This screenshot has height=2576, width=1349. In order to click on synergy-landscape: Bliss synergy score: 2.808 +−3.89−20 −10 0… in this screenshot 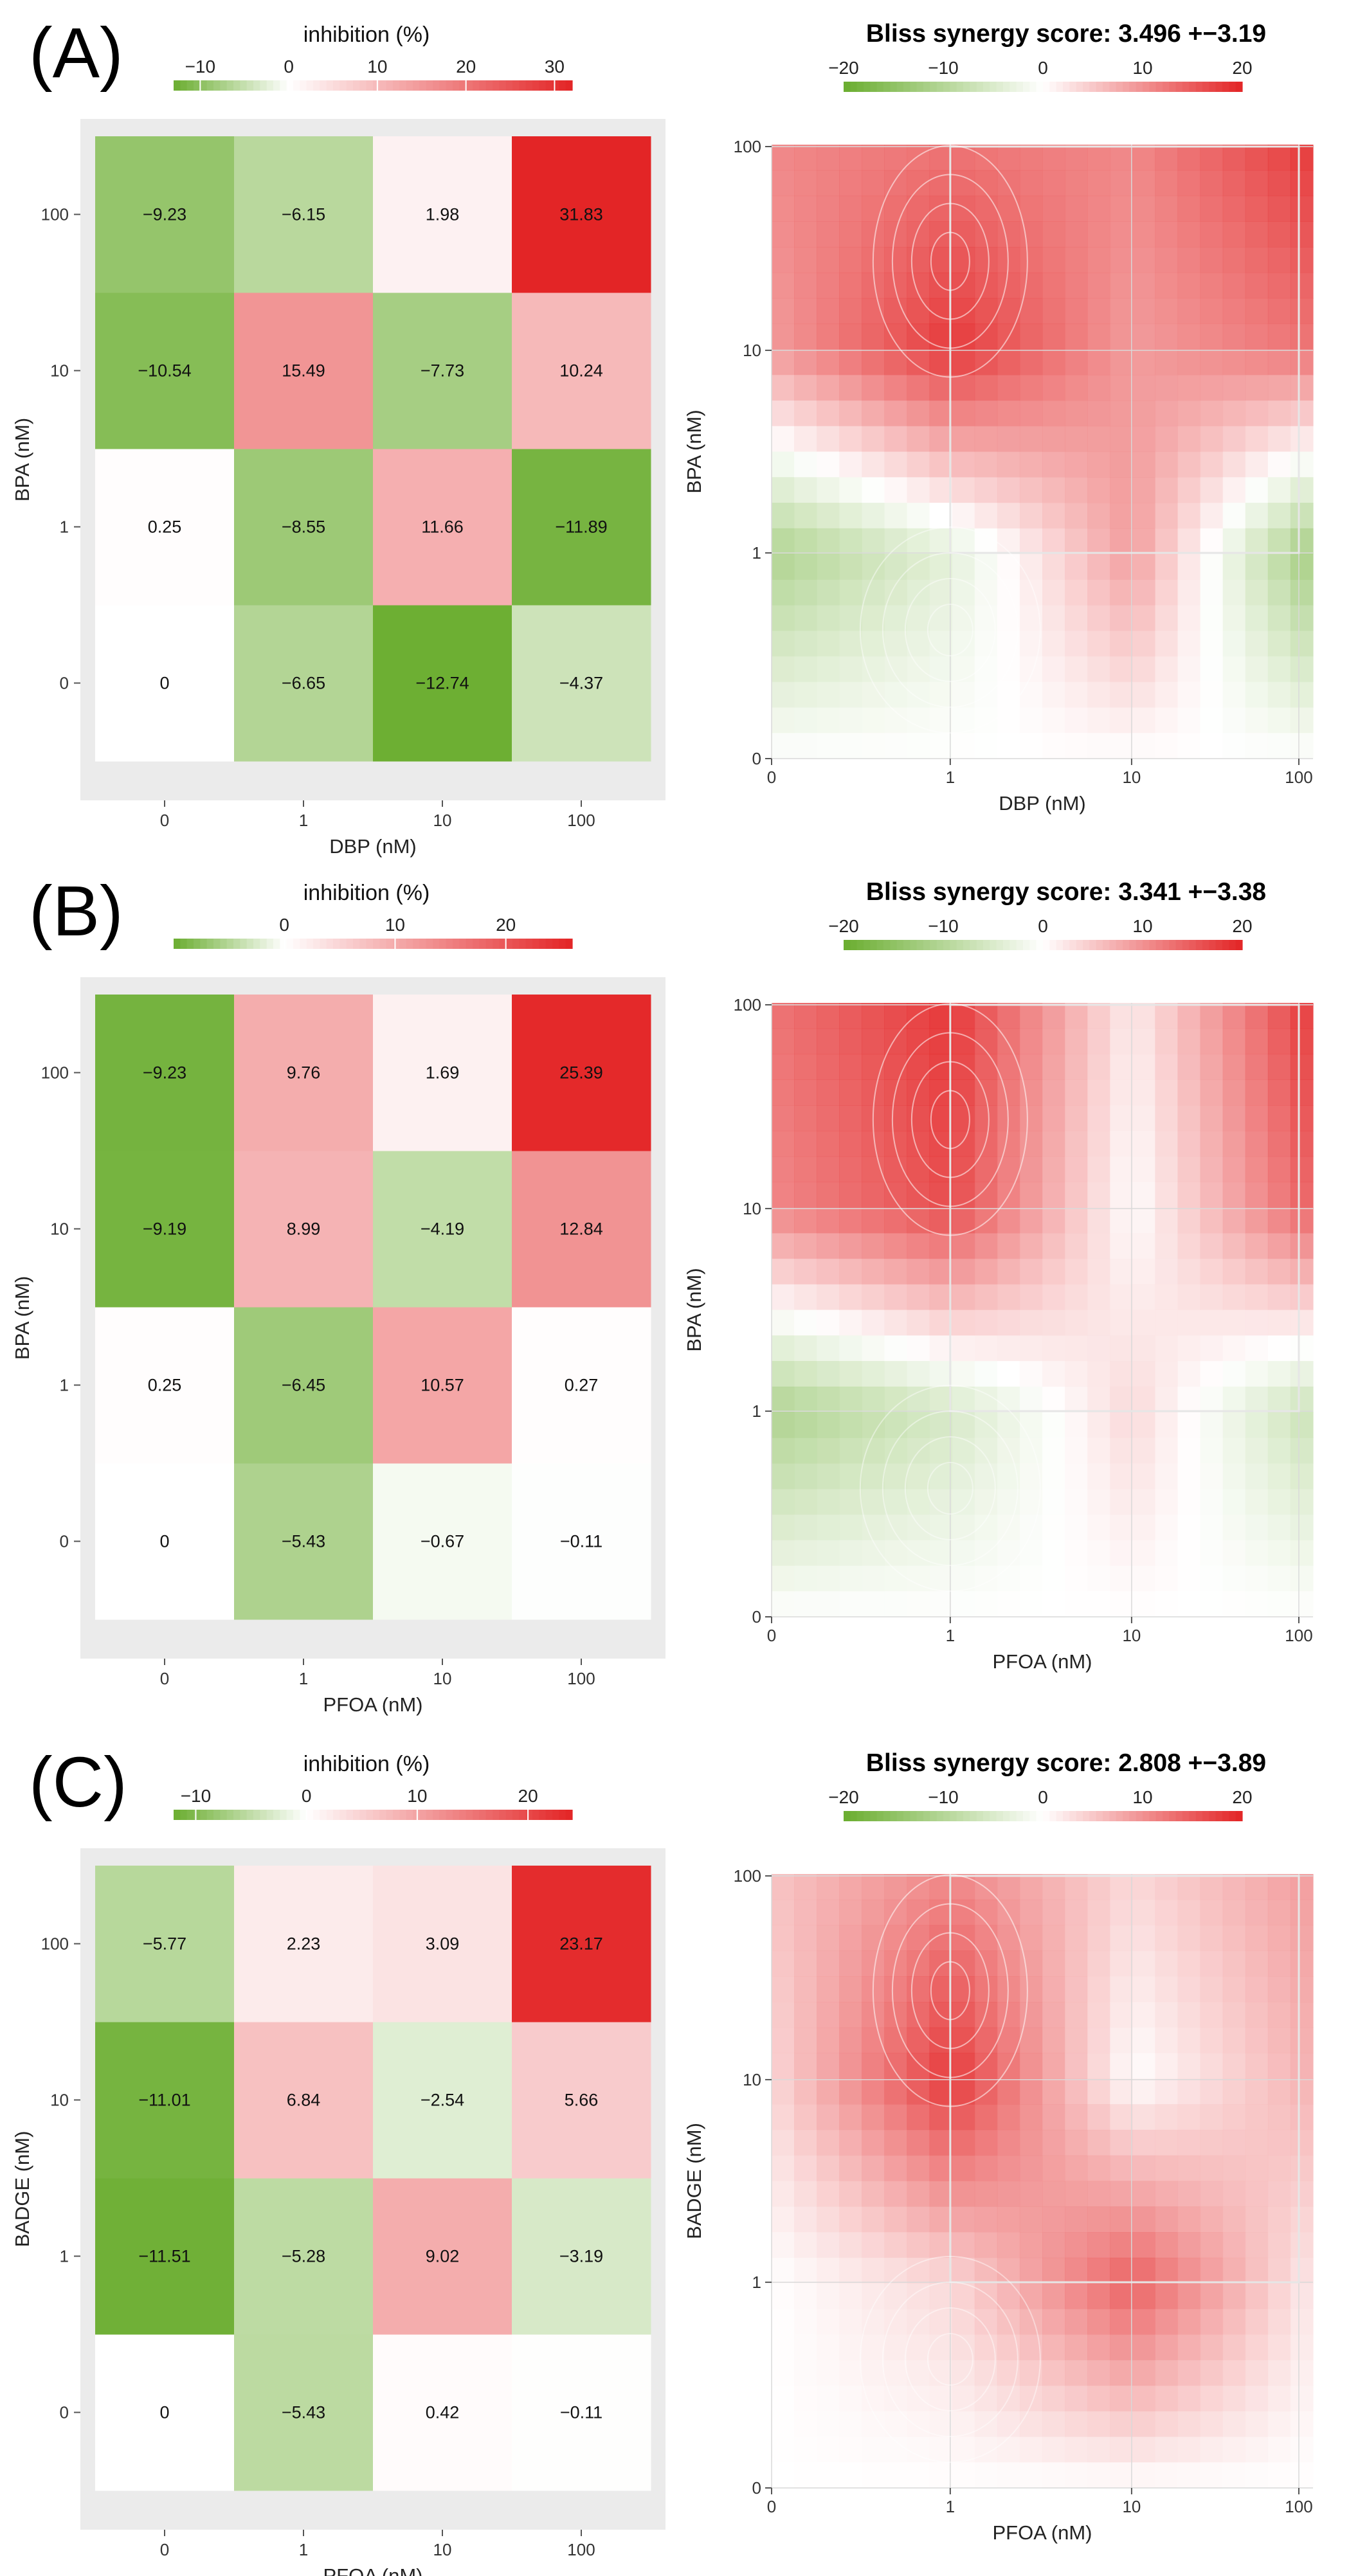, I will do `click(998, 2146)`.